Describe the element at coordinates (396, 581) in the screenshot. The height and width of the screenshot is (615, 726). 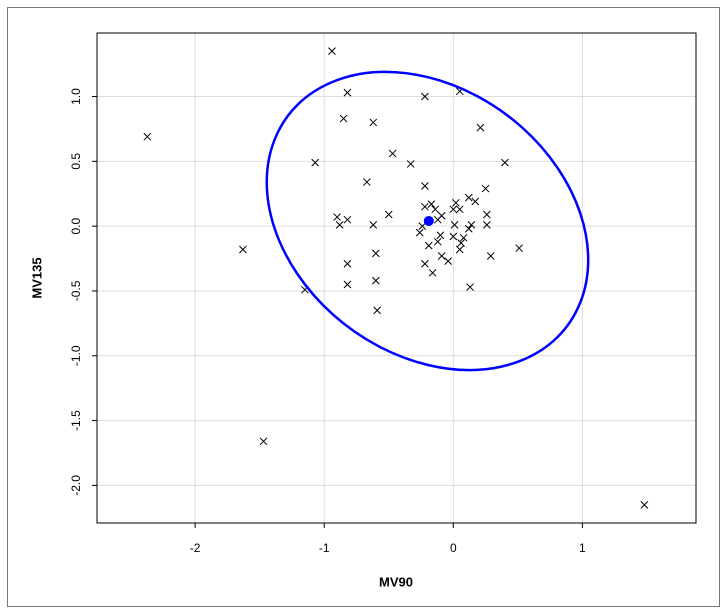
I see `x-axis-title: MV90` at that location.